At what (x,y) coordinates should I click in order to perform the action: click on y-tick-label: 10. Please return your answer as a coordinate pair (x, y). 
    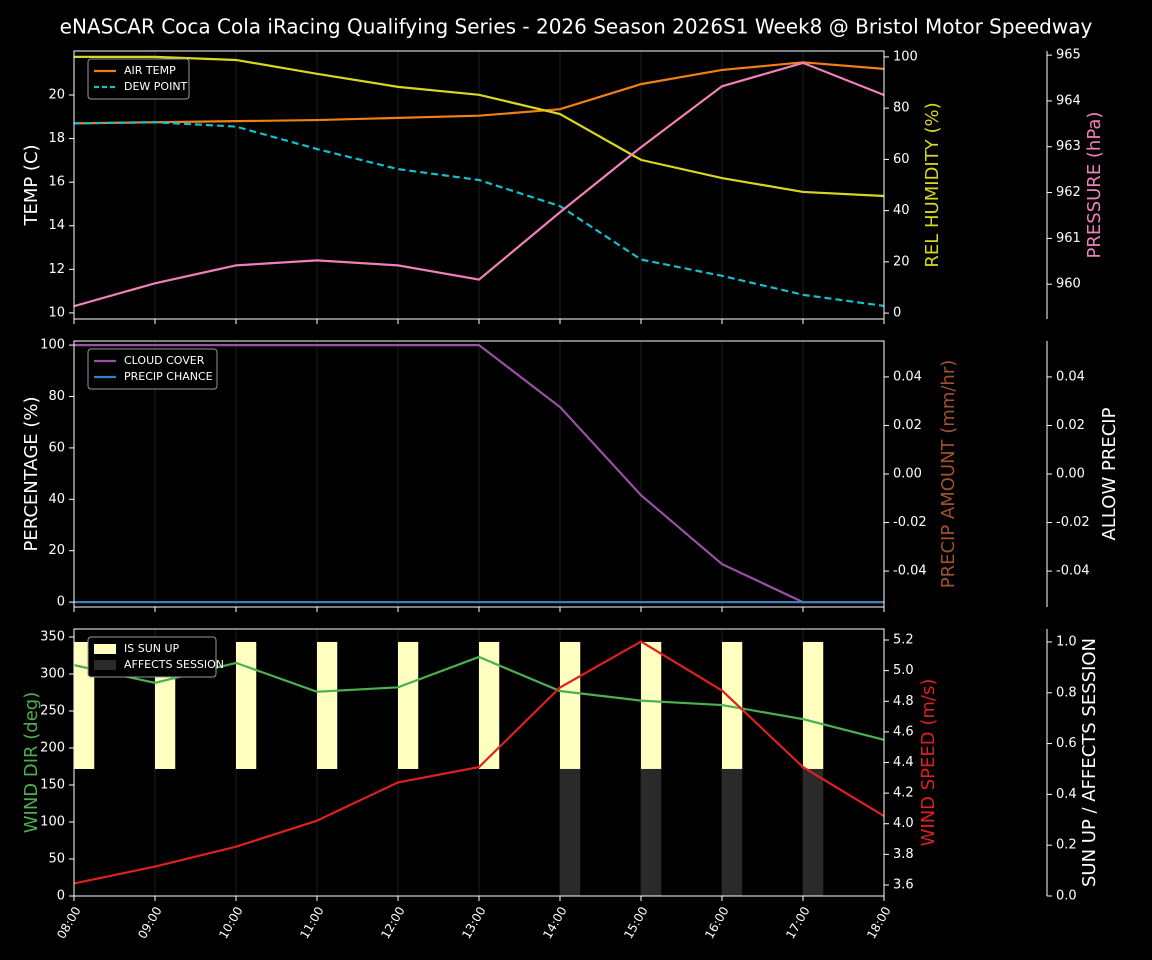
    Looking at the image, I should click on (56, 312).